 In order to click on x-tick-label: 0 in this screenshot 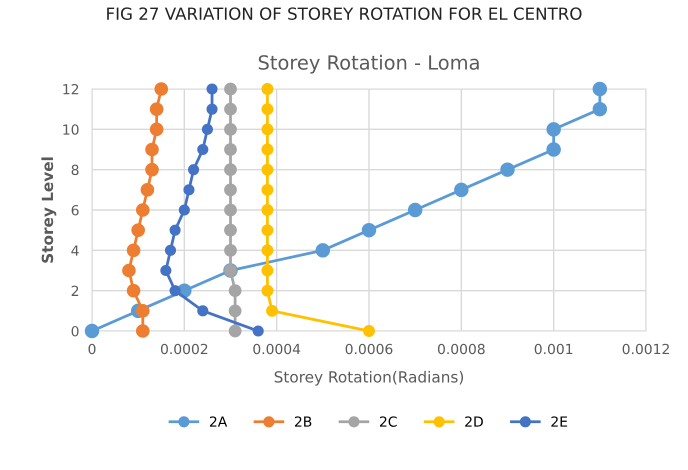, I will do `click(92, 349)`.